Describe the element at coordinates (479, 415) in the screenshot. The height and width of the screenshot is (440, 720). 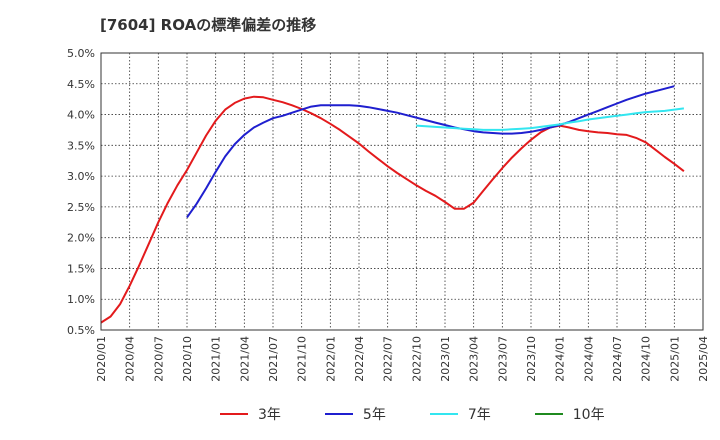
I see `legend-label: 7年` at that location.